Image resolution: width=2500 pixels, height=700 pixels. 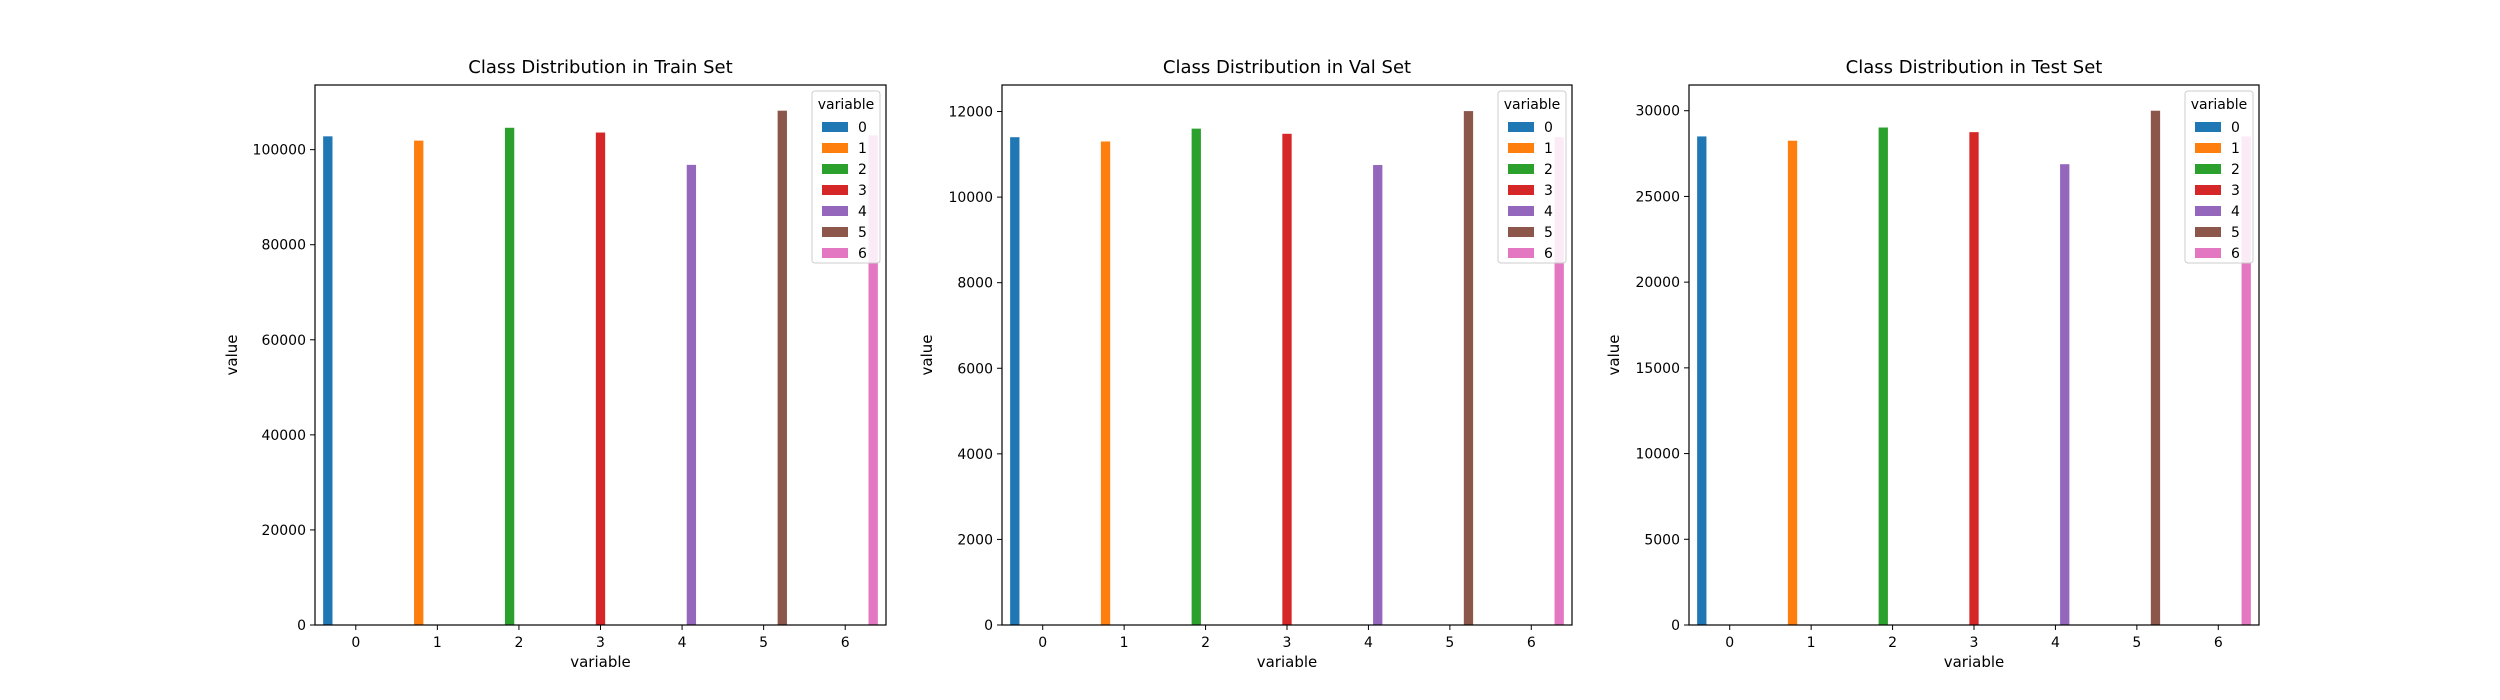 I want to click on y-tick-label: 25000, so click(x=1657, y=197).